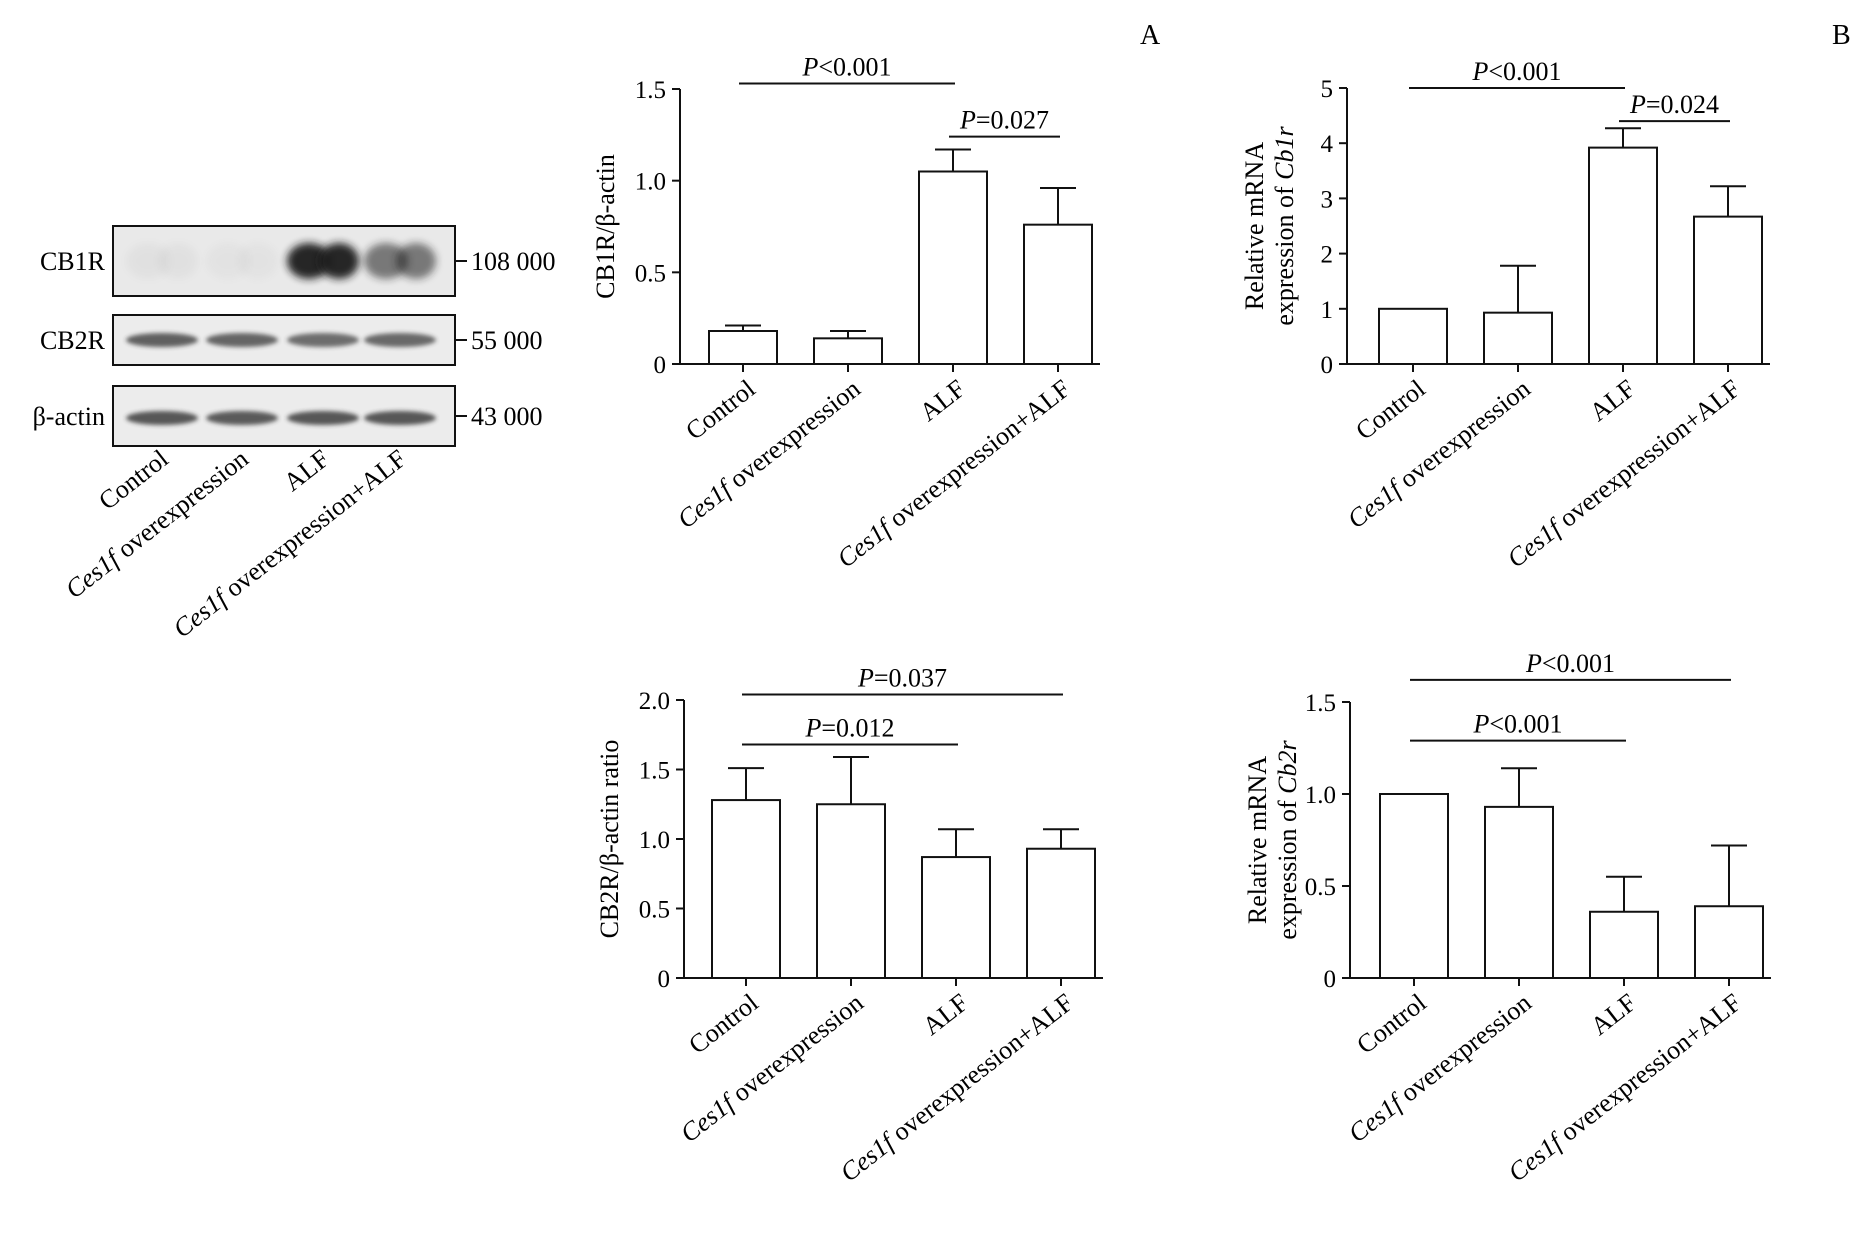 The width and height of the screenshot is (1867, 1252). Describe the element at coordinates (416, 261) in the screenshot. I see `blot-band-cb1r-4-b` at that location.